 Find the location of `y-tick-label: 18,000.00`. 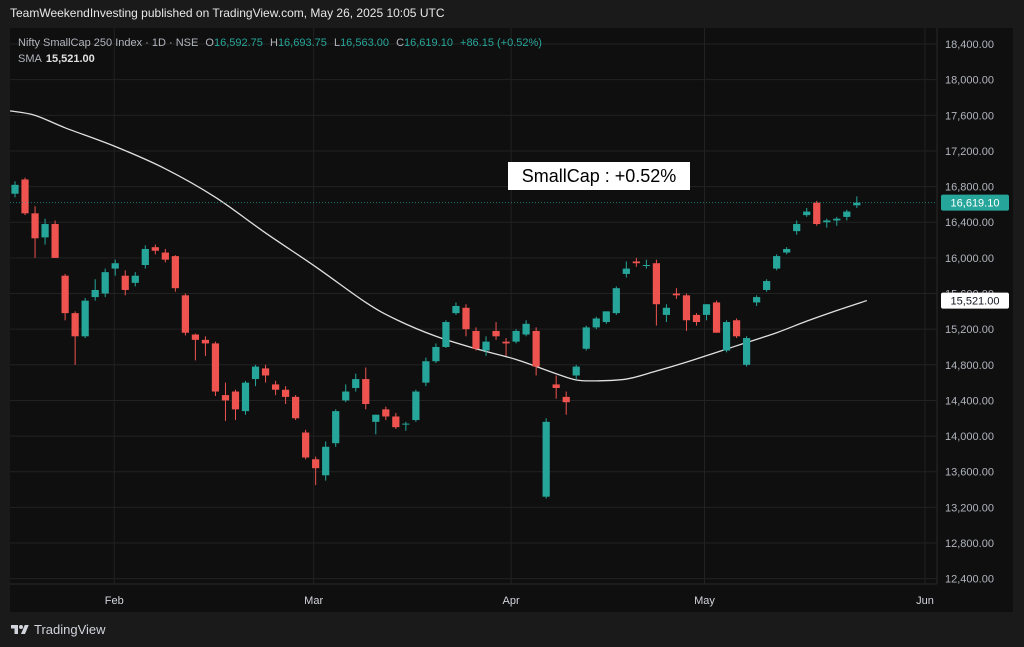

y-tick-label: 18,000.00 is located at coordinates (969, 81).